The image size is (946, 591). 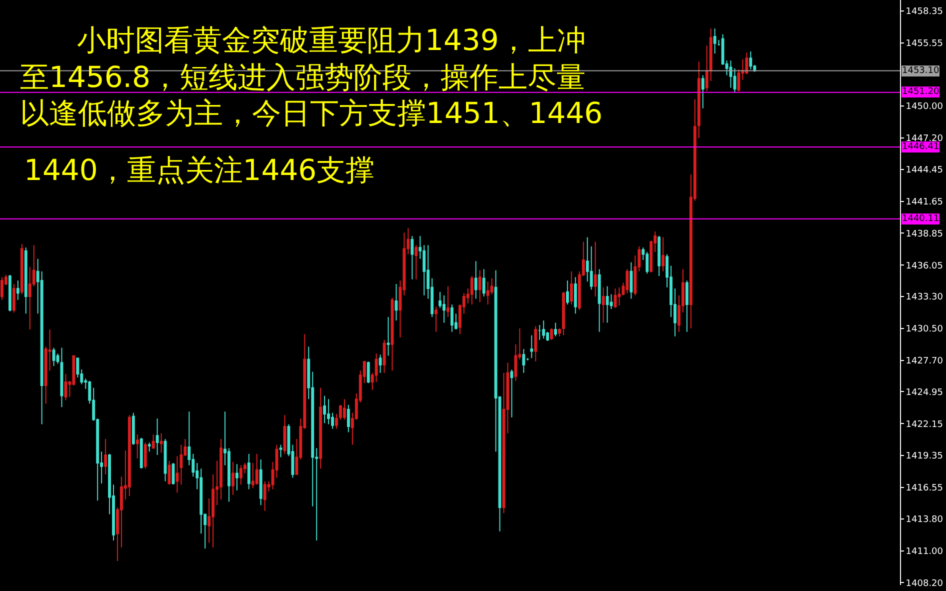 What do you see at coordinates (921, 147) in the screenshot?
I see `ref-line-label: 1446.41` at bounding box center [921, 147].